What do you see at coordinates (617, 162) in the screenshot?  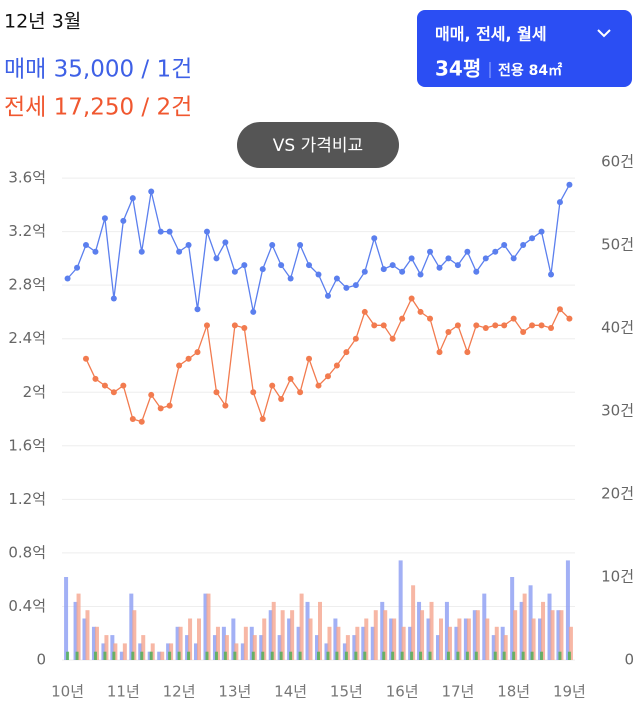 I see `y2-tick-label: 60건` at bounding box center [617, 162].